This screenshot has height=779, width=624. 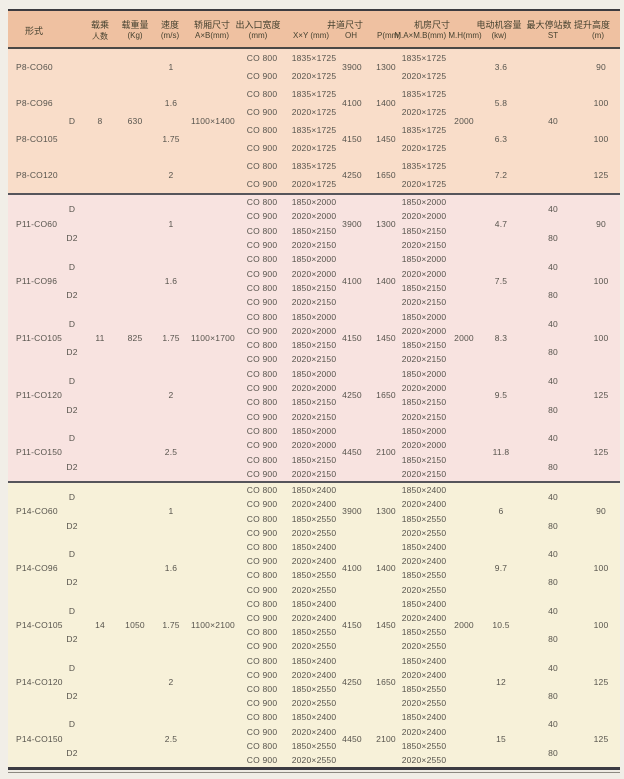 I want to click on cell-machine-room-size: 1850×2550, so click(x=424, y=745).